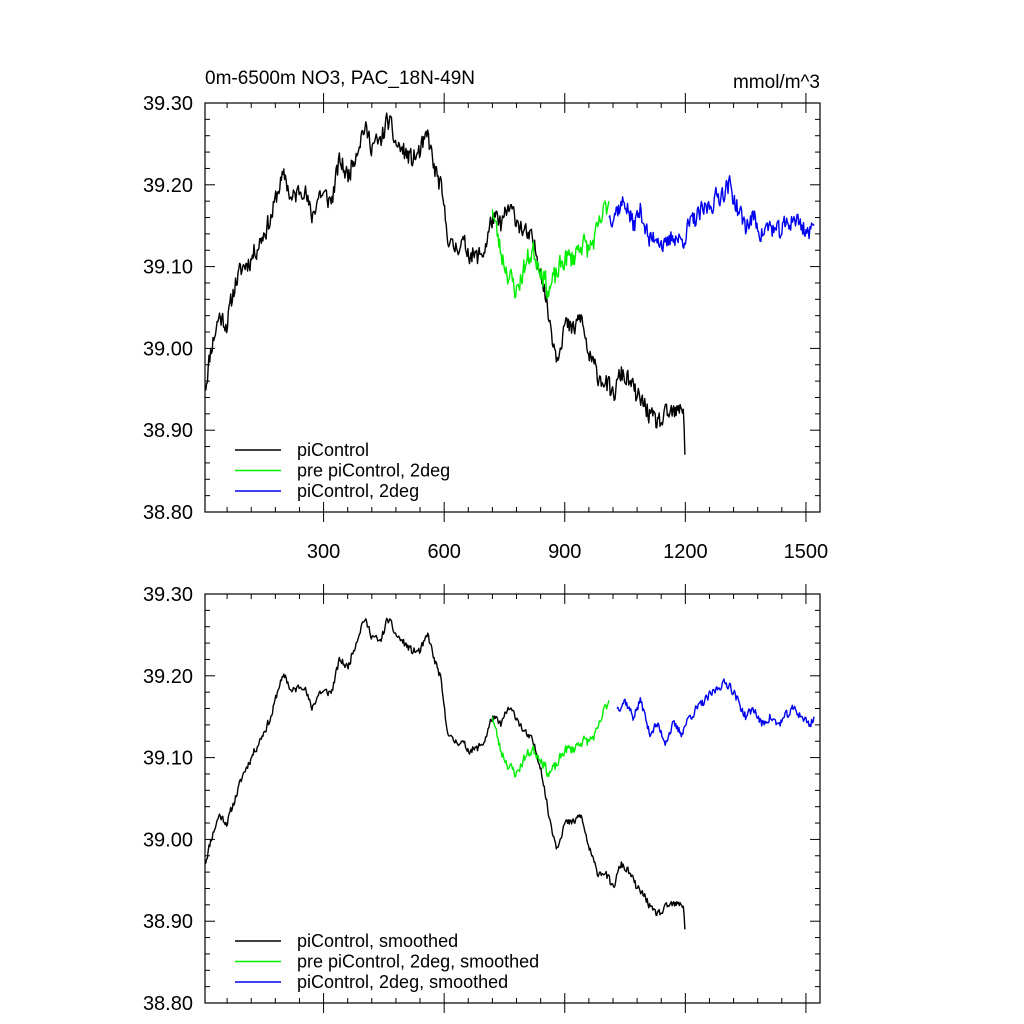  What do you see at coordinates (443, 552) in the screenshot?
I see `x-tick-label: 600` at bounding box center [443, 552].